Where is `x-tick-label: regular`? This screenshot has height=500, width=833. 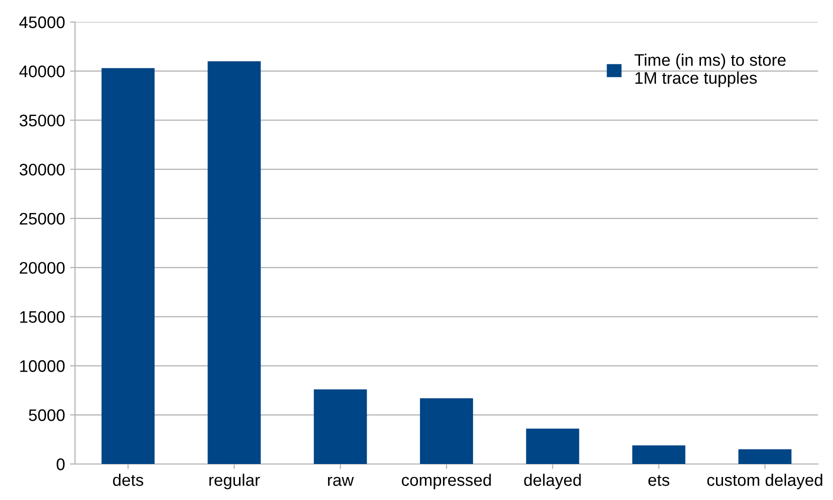 x-tick-label: regular is located at coordinates (234, 482).